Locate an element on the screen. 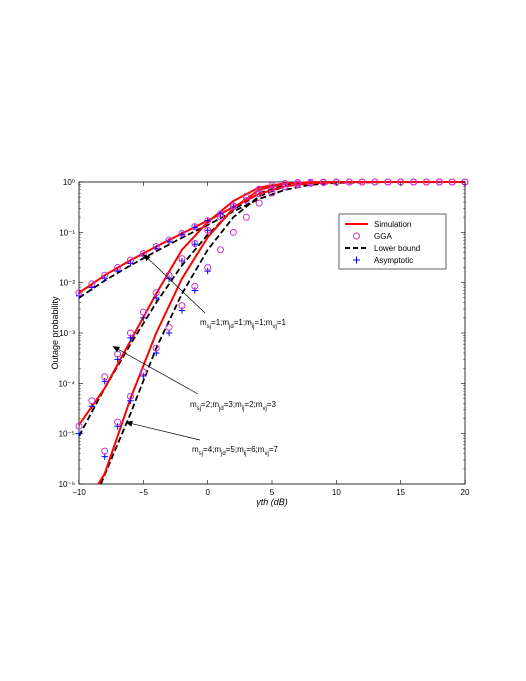 Image resolution: width=526 pixels, height=681 pixels. x-tick-label: −10 is located at coordinates (79, 492).